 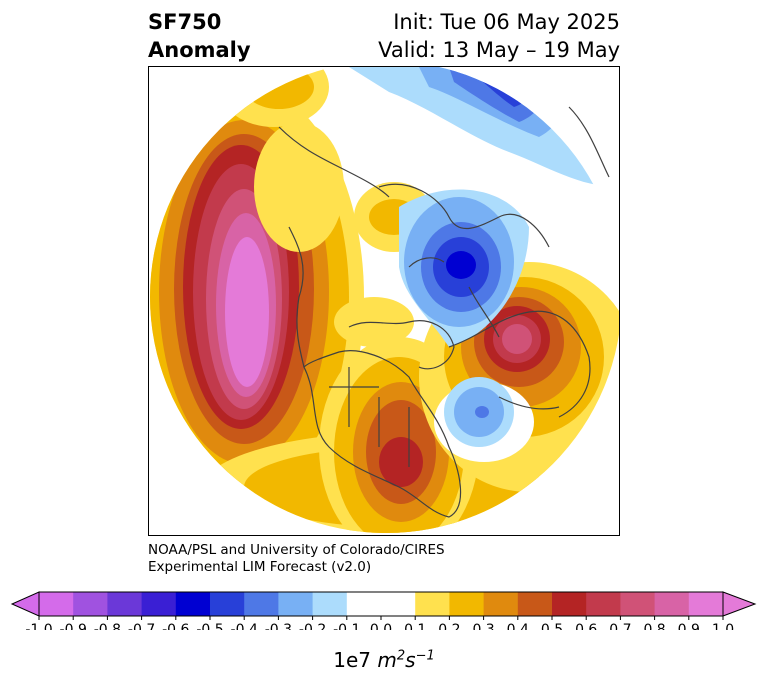 What do you see at coordinates (25, 604) in the screenshot?
I see `colorbar-under-arrow` at bounding box center [25, 604].